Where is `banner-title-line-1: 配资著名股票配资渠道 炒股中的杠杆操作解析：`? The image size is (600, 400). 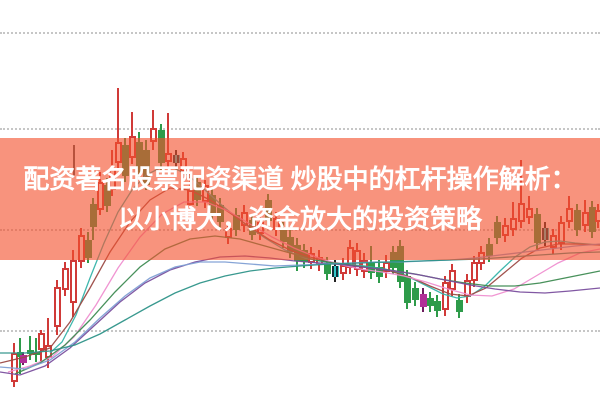
banner-title-line-1: 配资著名股票配资渠道 炒股中的杠杆操作解析： is located at coordinates (300, 179).